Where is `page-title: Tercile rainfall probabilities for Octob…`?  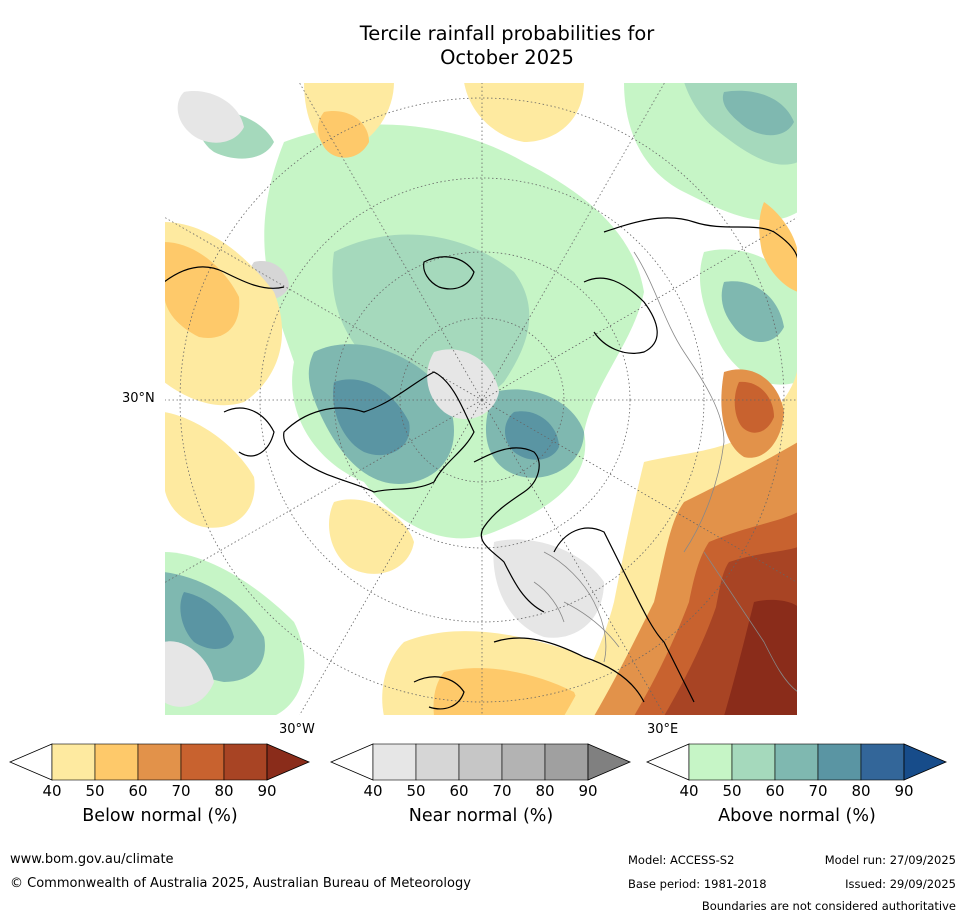 page-title: Tercile rainfall probabilities for Octob… is located at coordinates (482, 46).